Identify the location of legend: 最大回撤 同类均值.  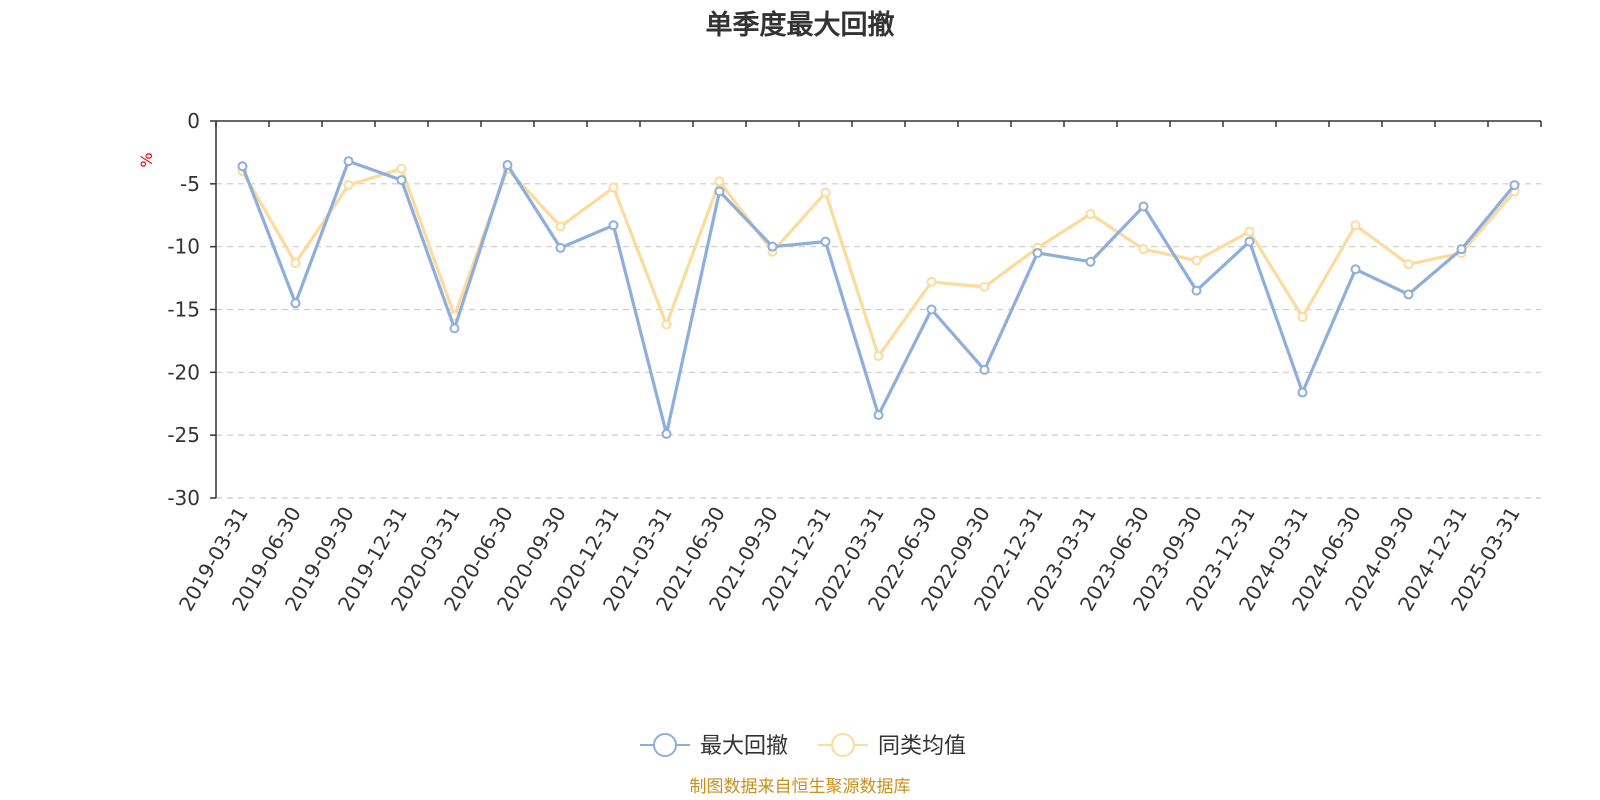
(803, 746).